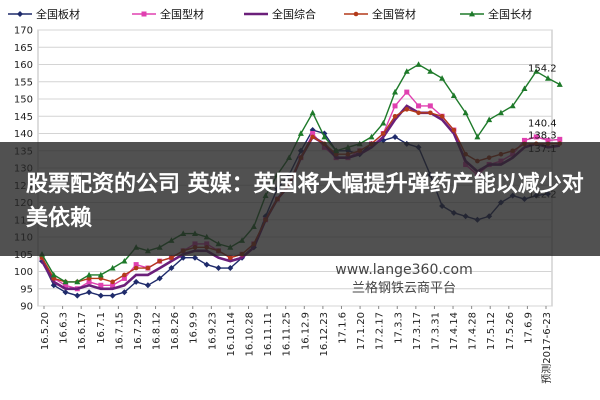  What do you see at coordinates (361, 331) in the screenshot?
I see `x-tick-label: 17.1.20` at bounding box center [361, 331].